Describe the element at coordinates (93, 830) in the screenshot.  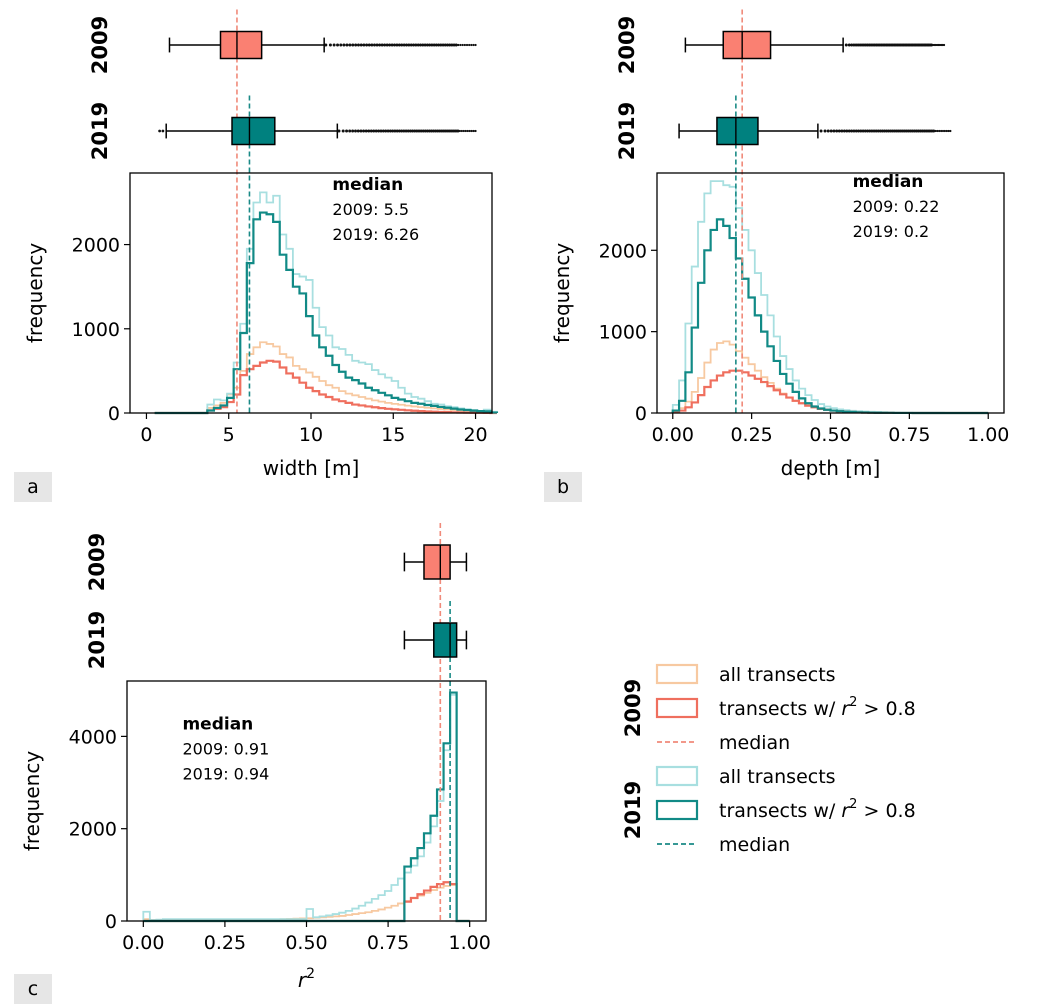
I see `ytick-label-c: 2000` at that location.